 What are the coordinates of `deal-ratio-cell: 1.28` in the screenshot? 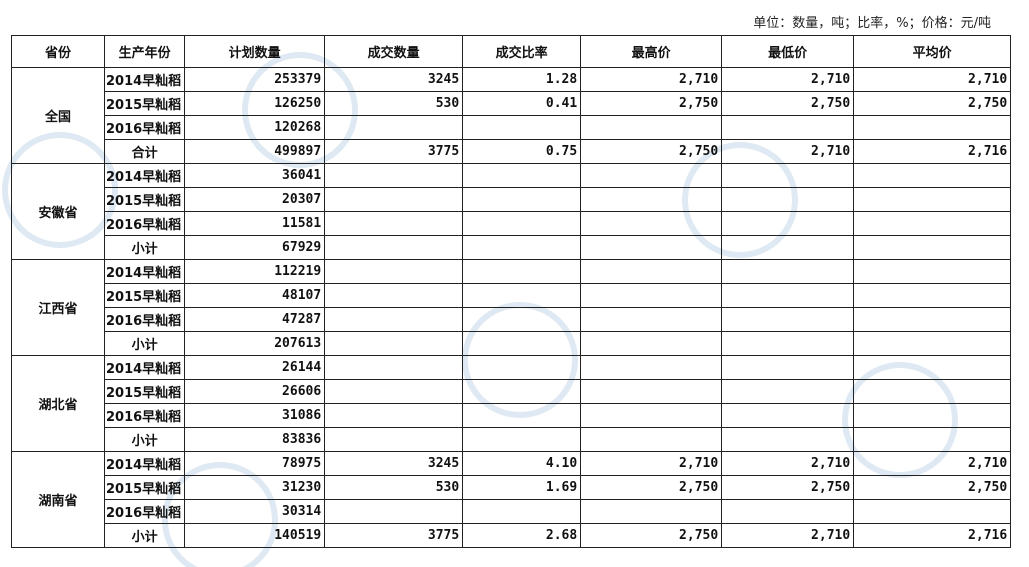 It's located at (522, 79).